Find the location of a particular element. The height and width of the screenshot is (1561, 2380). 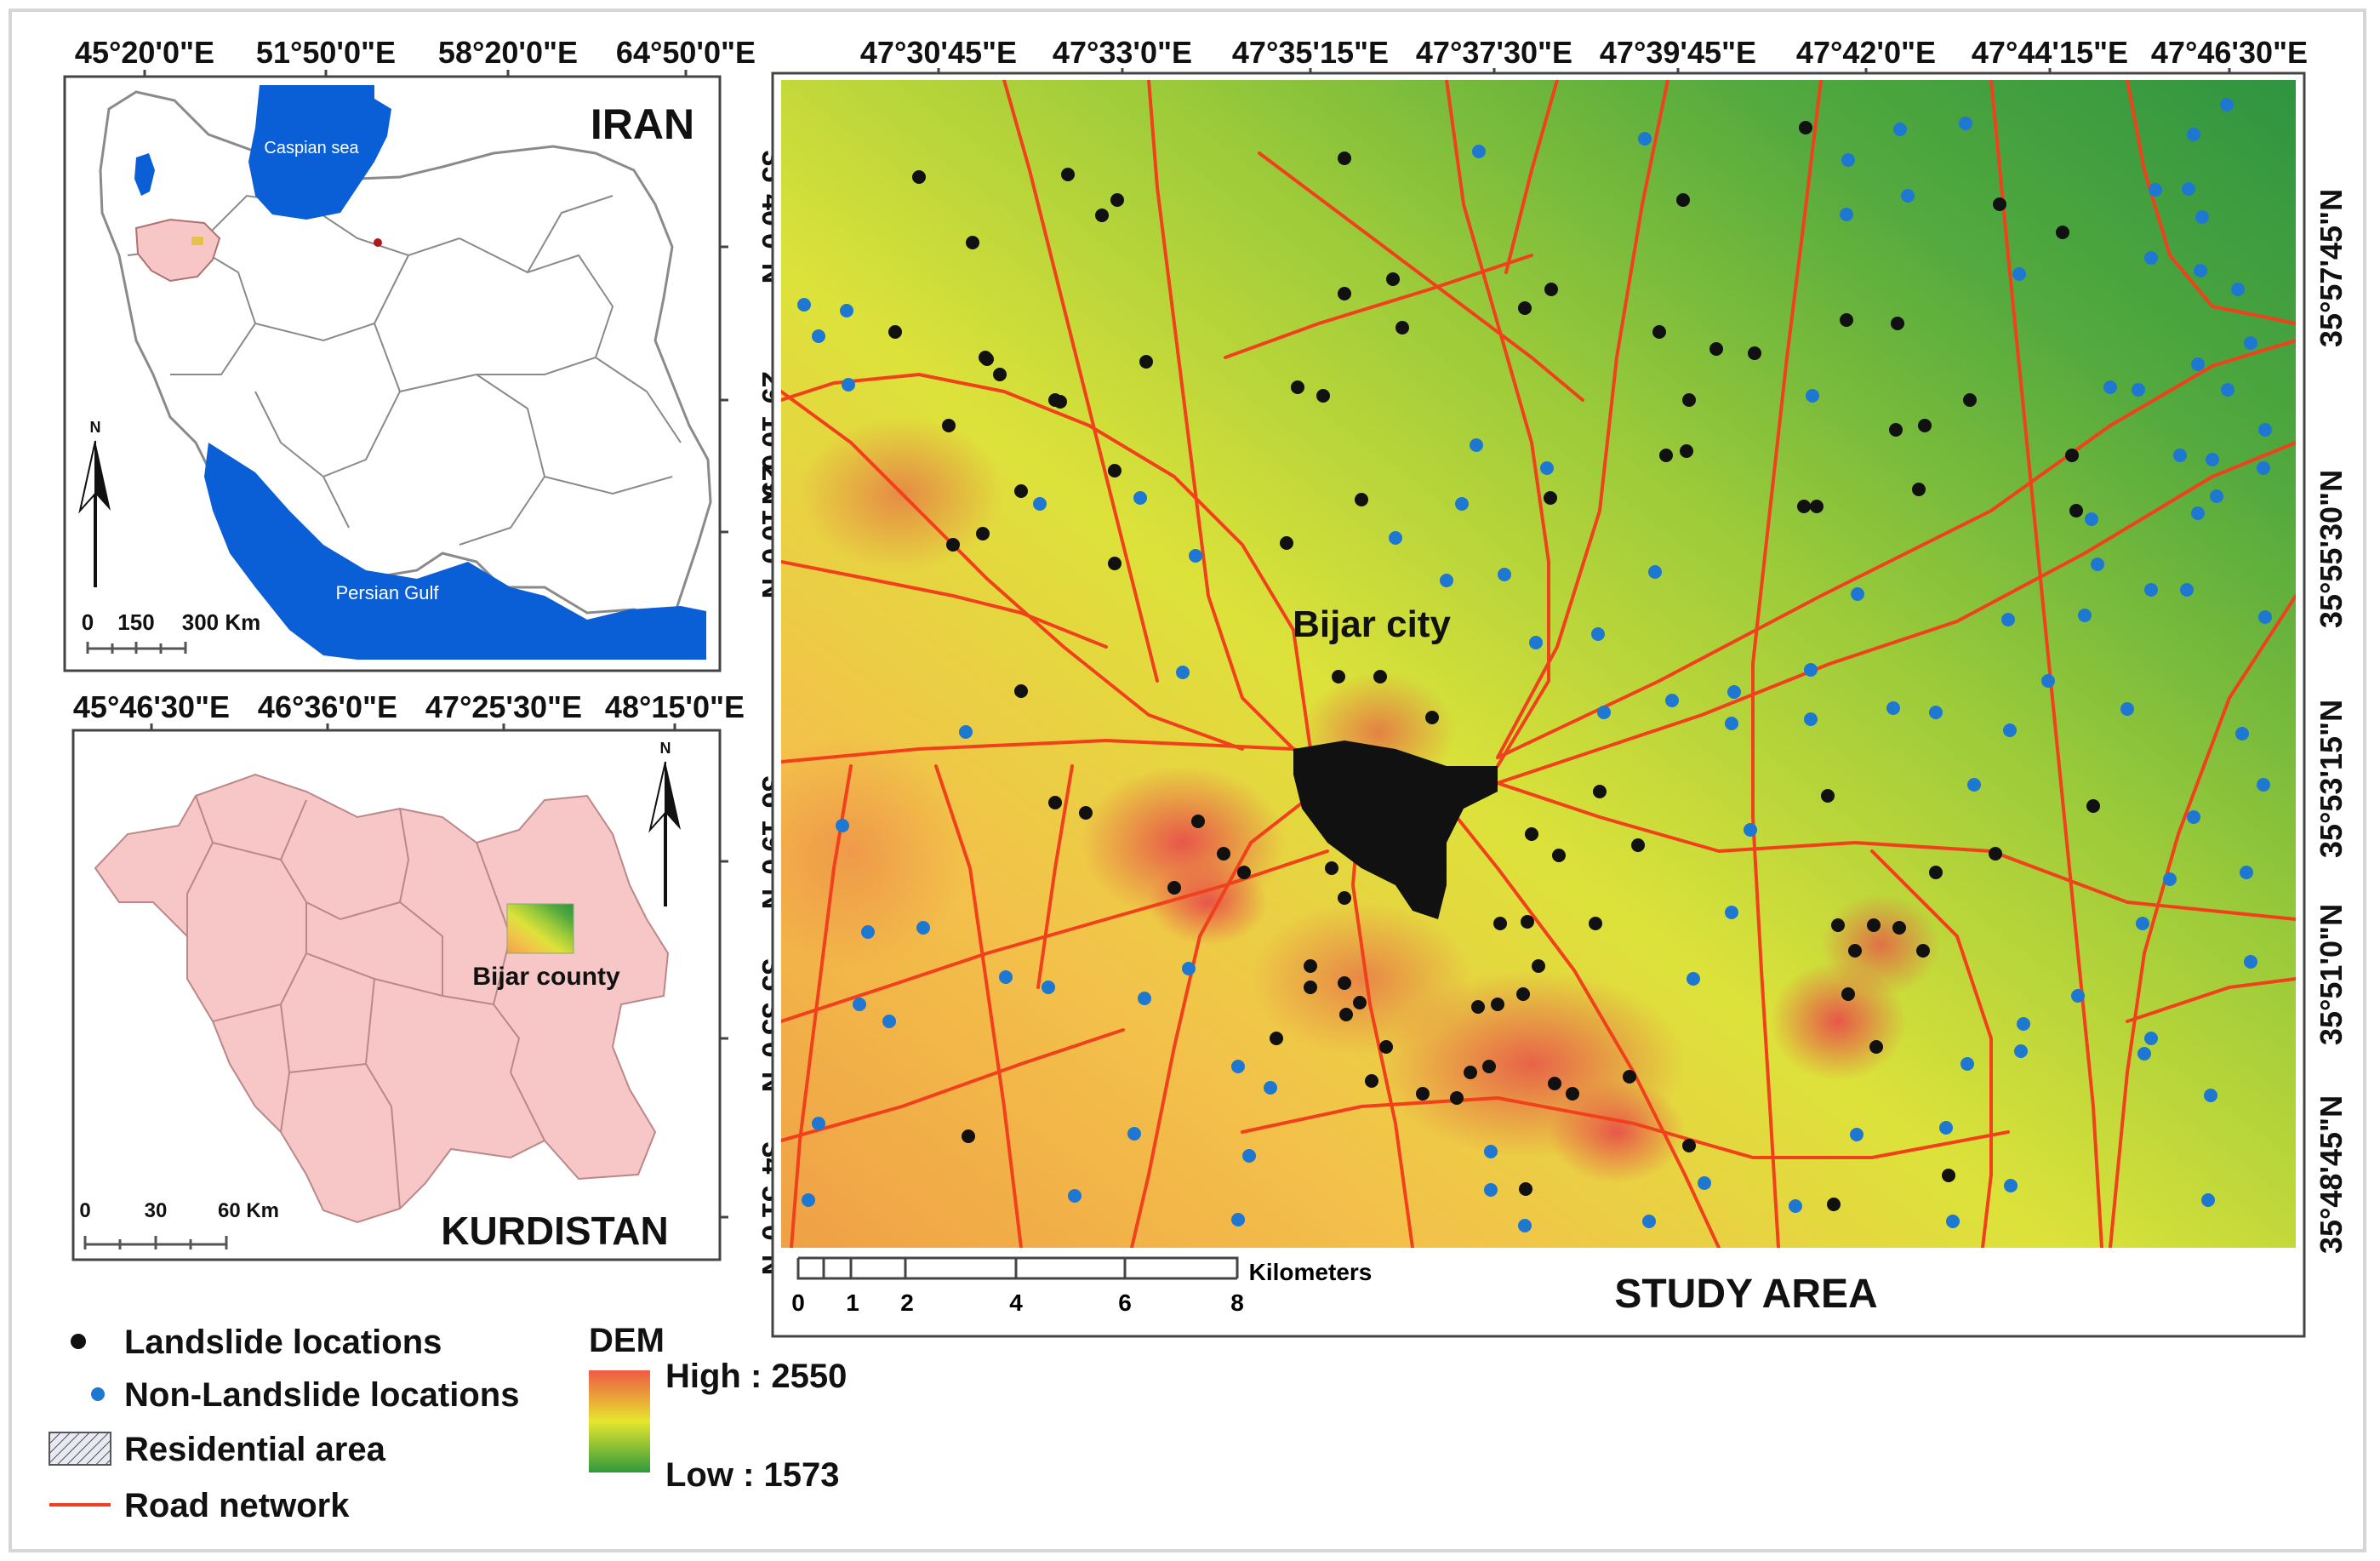

scale-tick: 2 is located at coordinates (907, 1303).